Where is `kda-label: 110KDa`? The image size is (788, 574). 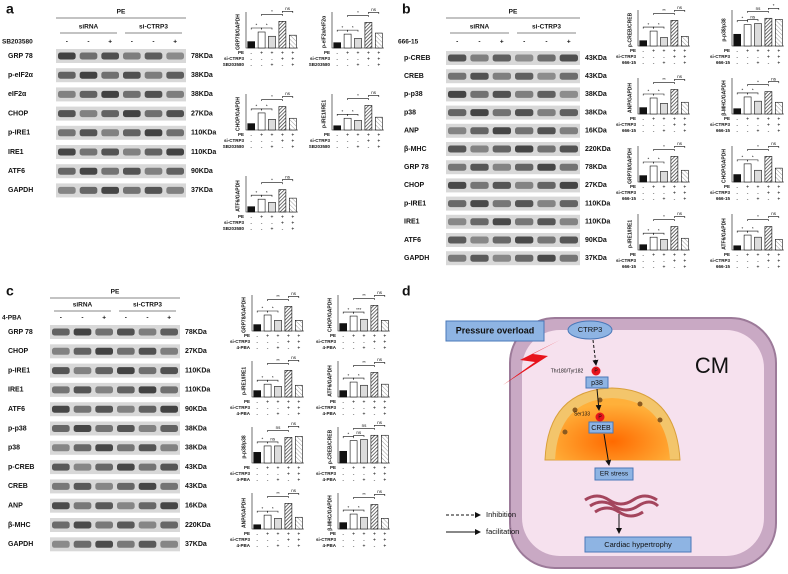 kda-label: 110KDa is located at coordinates (197, 370).